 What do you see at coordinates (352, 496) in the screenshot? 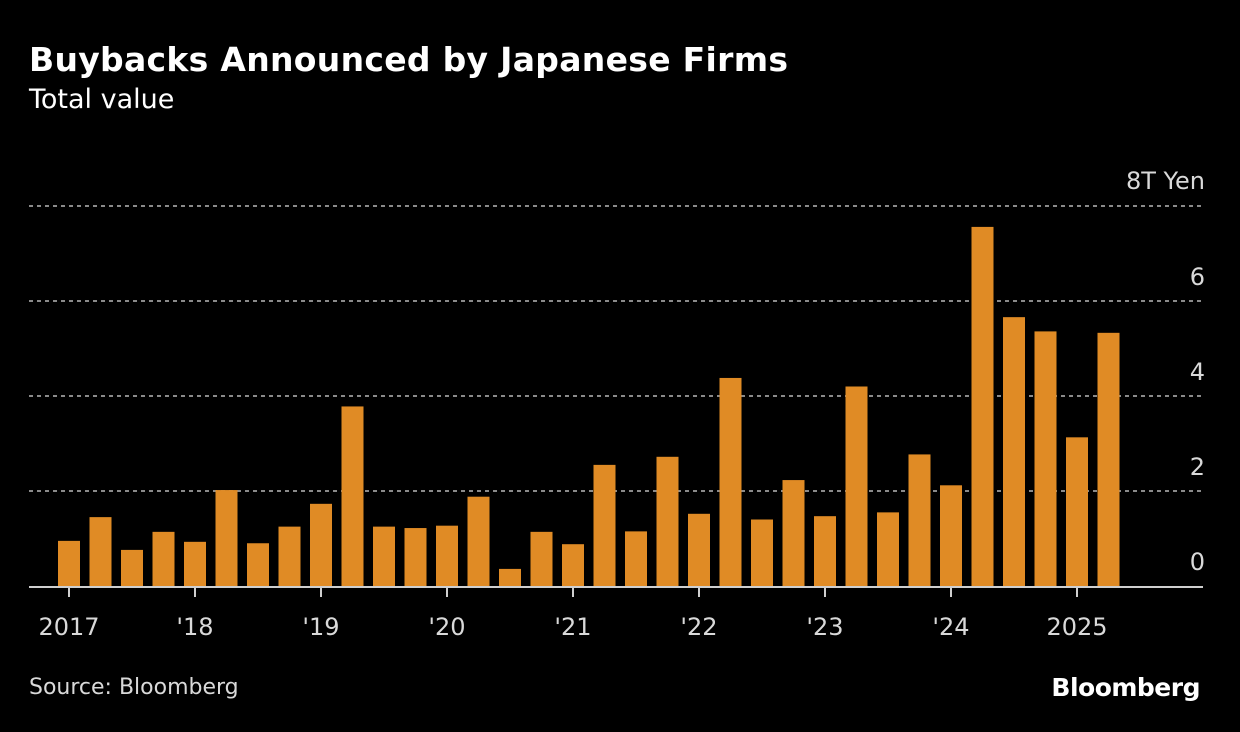
I see `bar: 2019 Q2: 3.78` at bounding box center [352, 496].